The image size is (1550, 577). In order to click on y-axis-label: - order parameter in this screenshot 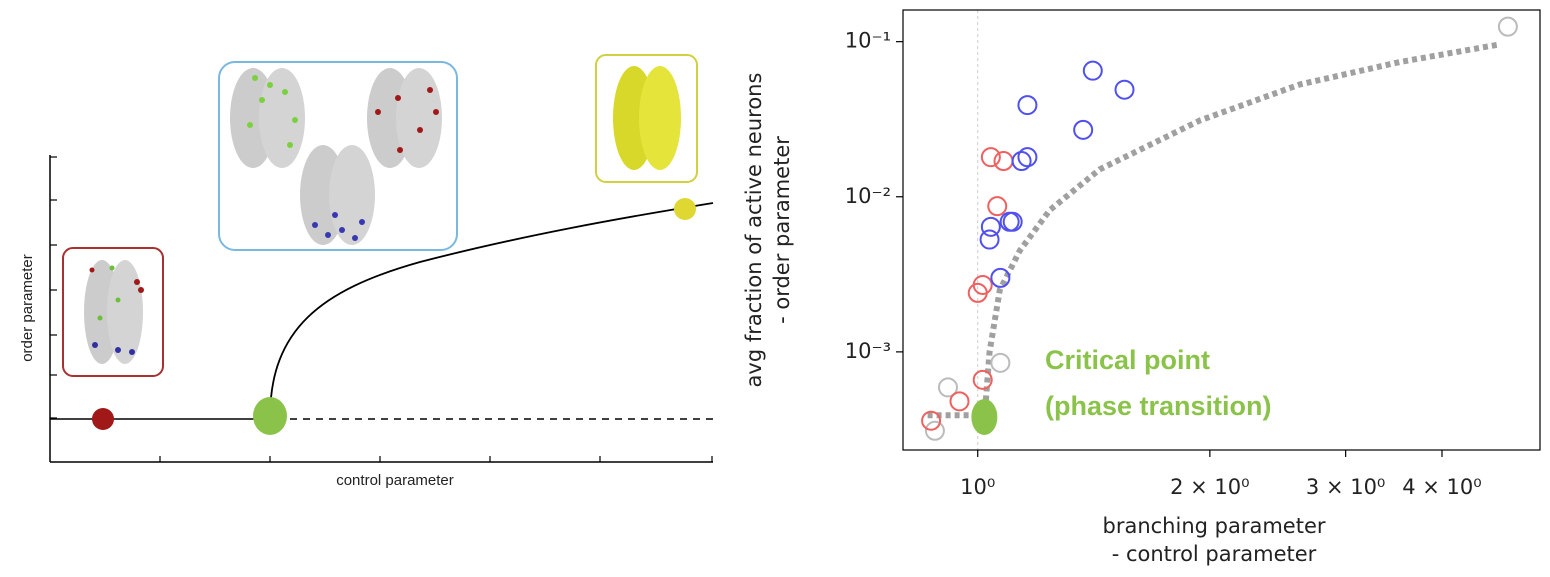, I will do `click(782, 230)`.